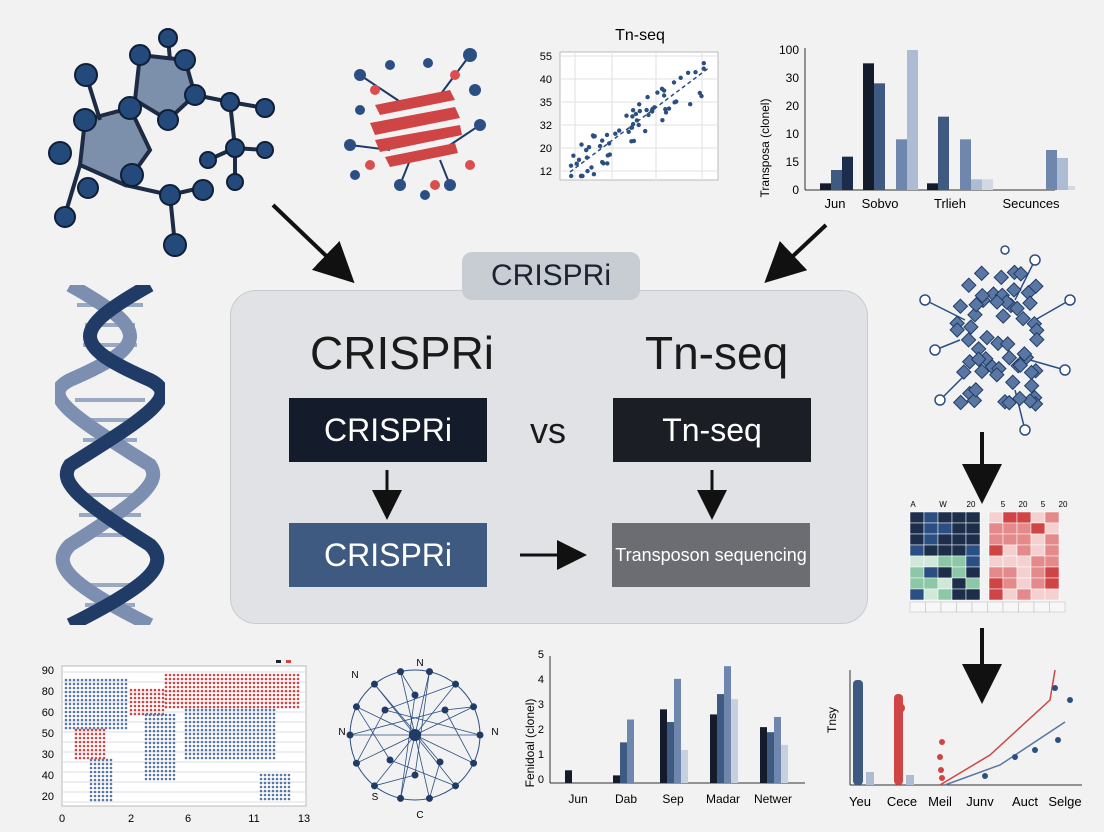 The width and height of the screenshot is (1104, 832). Describe the element at coordinates (551, 276) in the screenshot. I see `panel-tag: CRISPRi` at that location.